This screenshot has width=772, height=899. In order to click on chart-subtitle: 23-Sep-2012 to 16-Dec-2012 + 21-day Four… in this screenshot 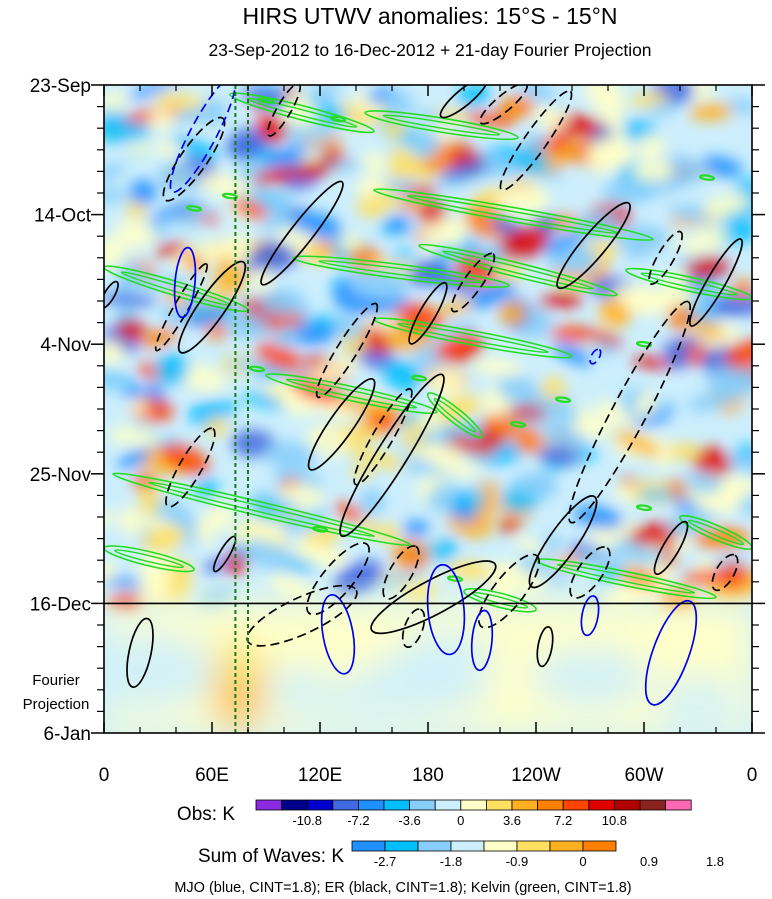, I will do `click(429, 50)`.